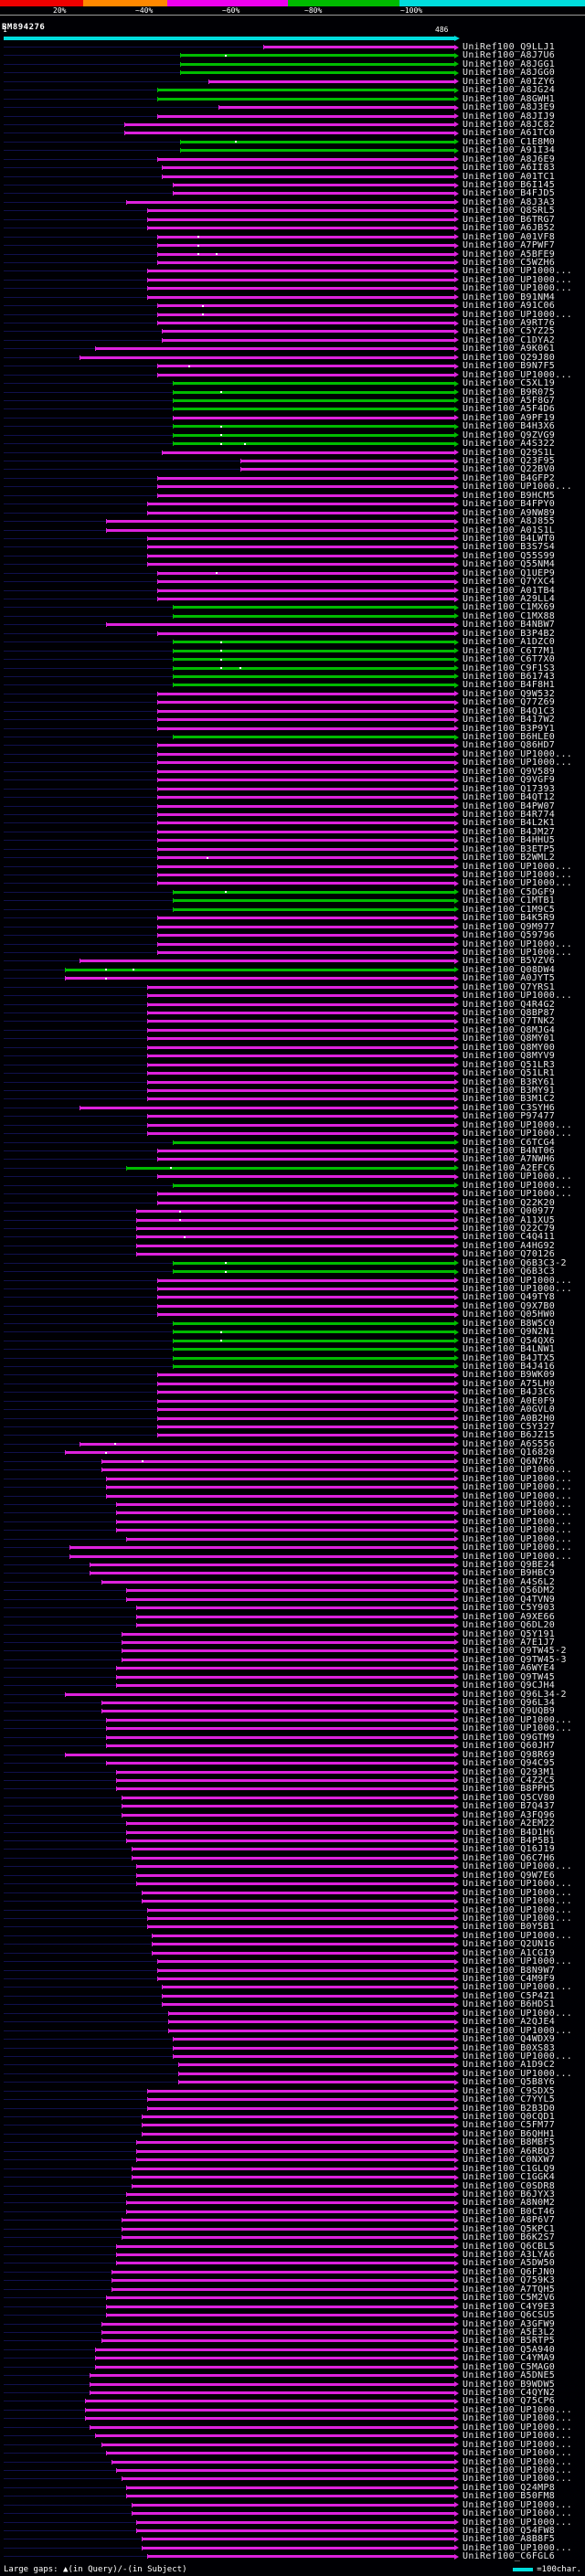 The height and width of the screenshot is (2576, 585). What do you see at coordinates (510, 2185) in the screenshot?
I see `hit-label: UniRef100_C0SDR8` at bounding box center [510, 2185].